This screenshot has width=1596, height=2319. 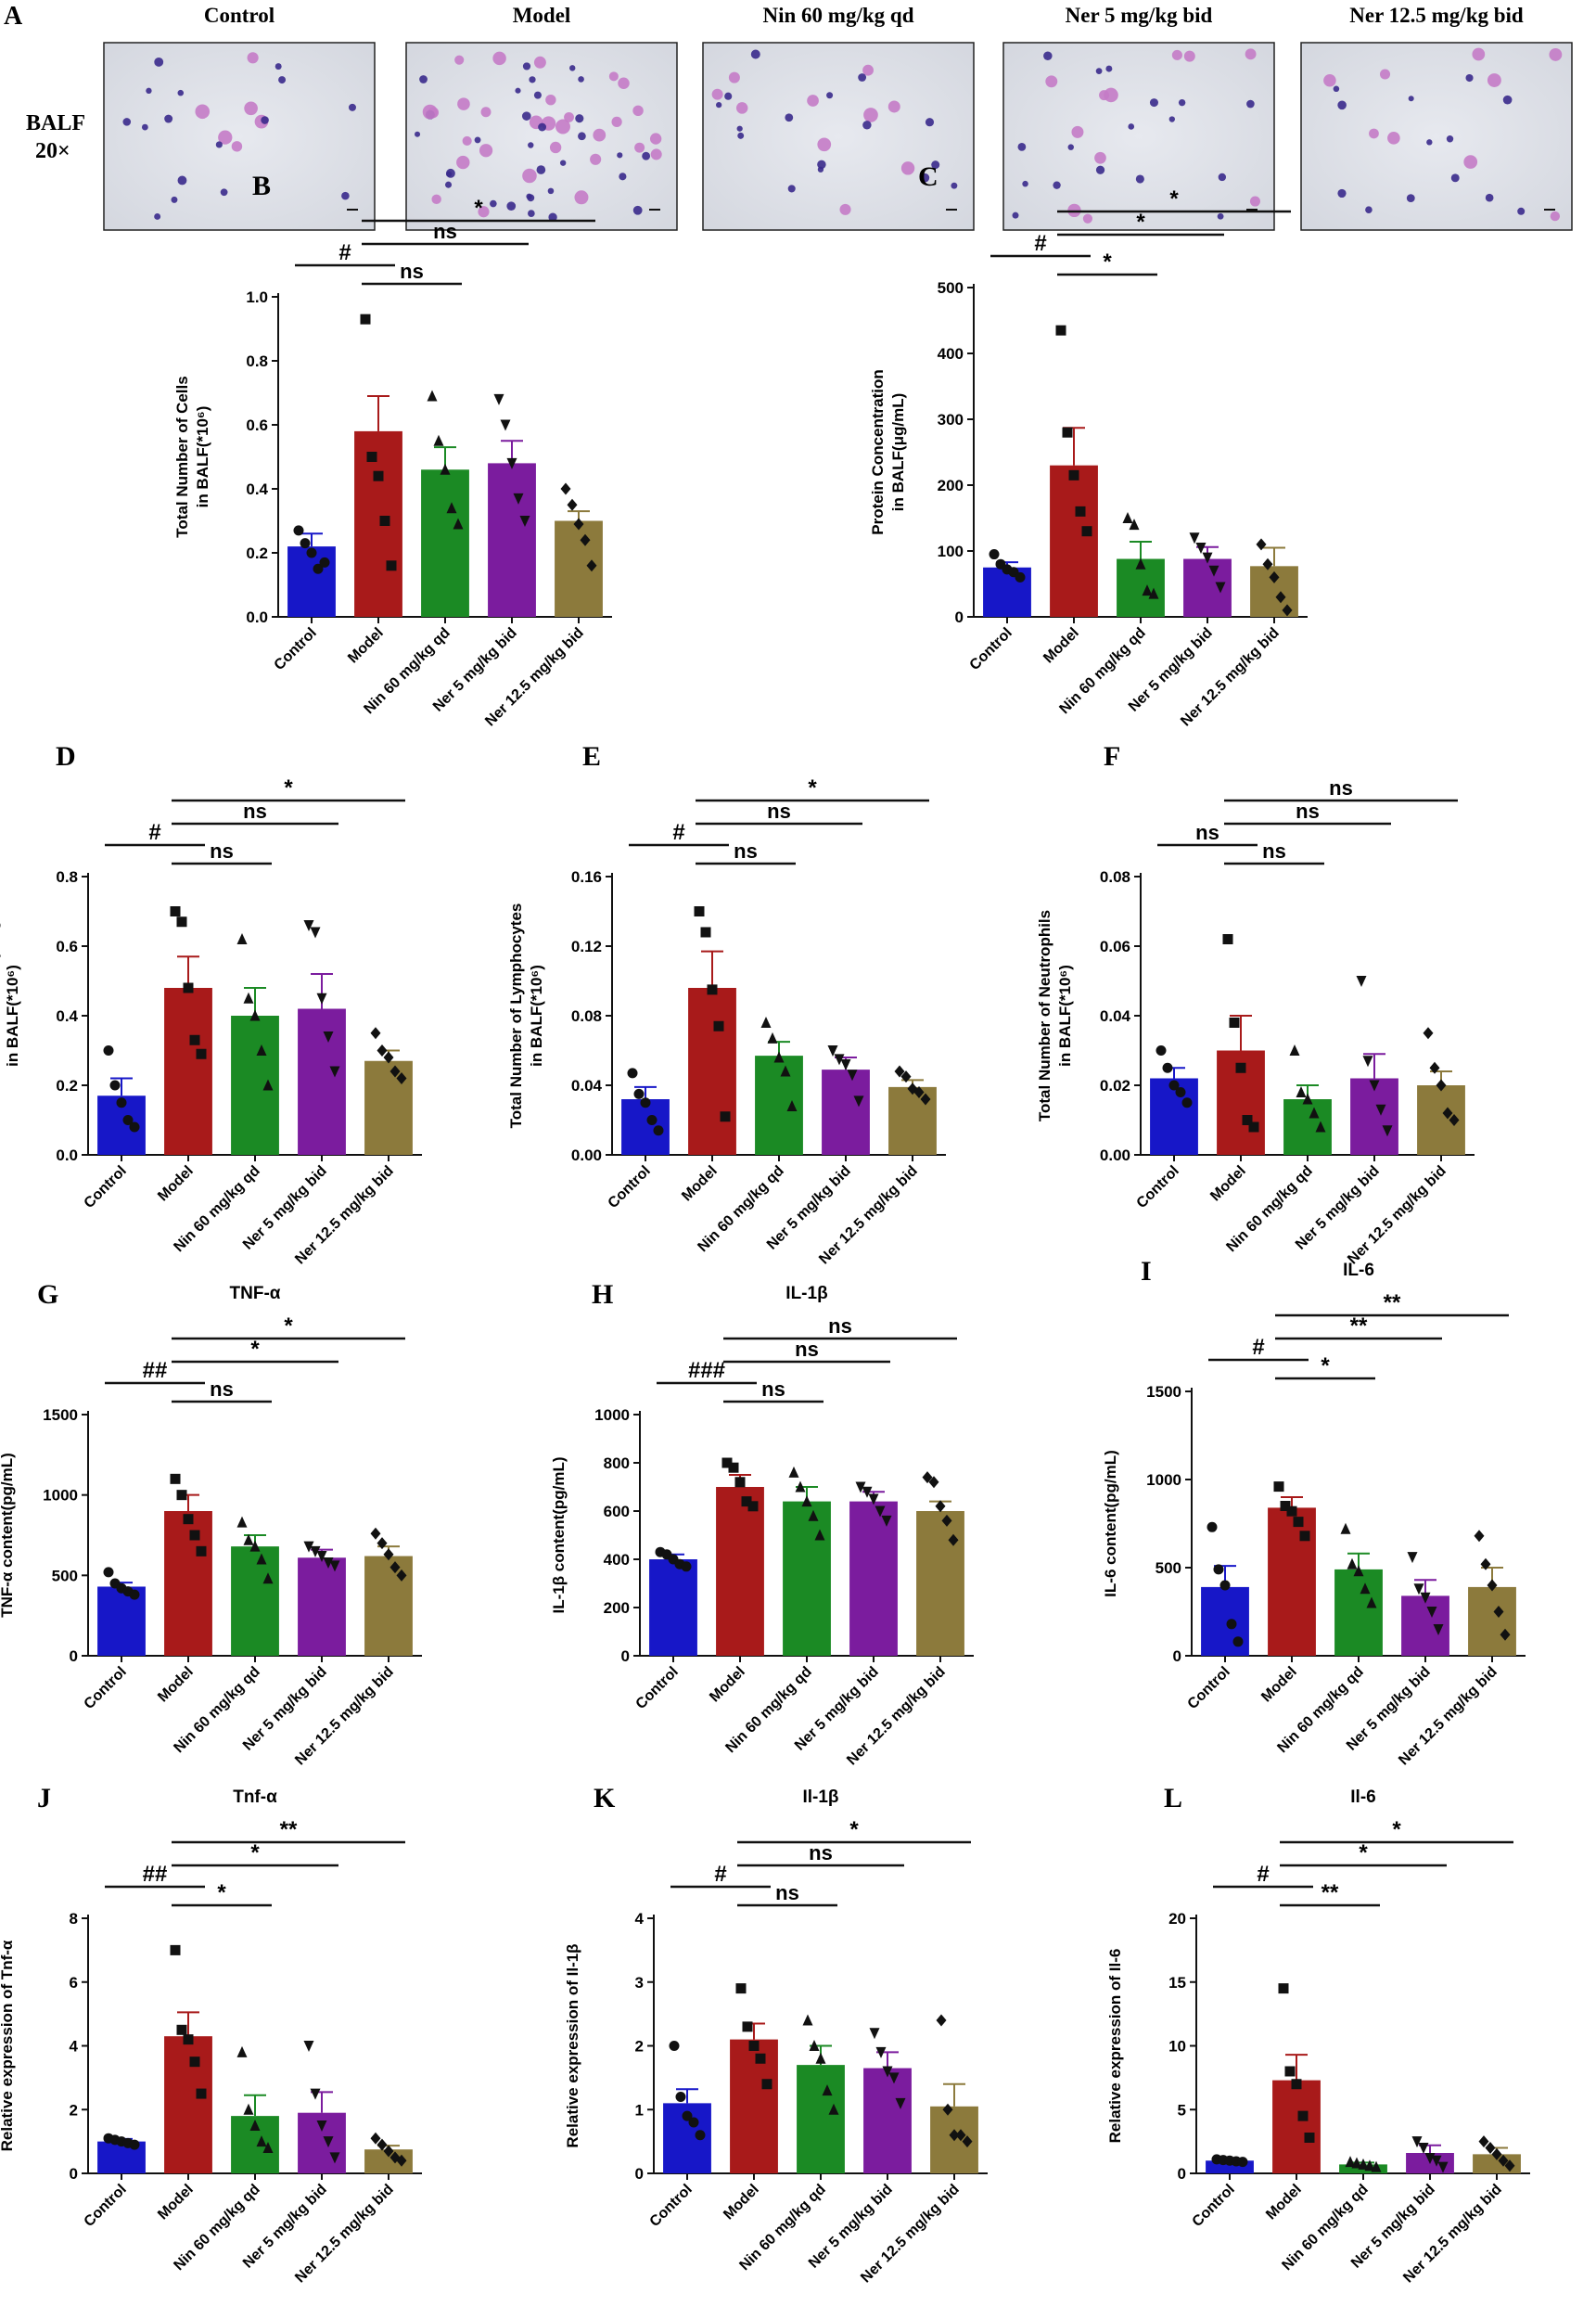 What do you see at coordinates (182, 456) in the screenshot?
I see `y-axis-label: Total Number of Cells` at bounding box center [182, 456].